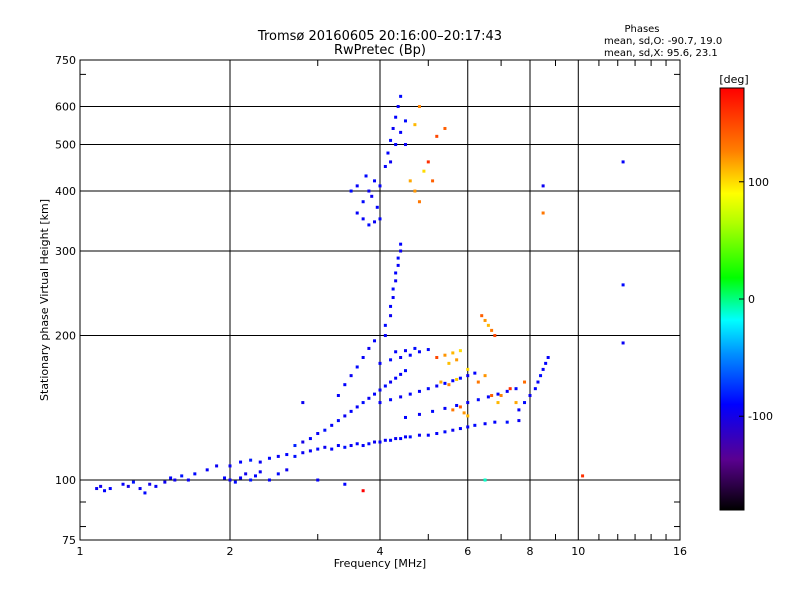 This screenshot has width=800, height=600. Describe the element at coordinates (230, 551) in the screenshot. I see `x-tick-label: 2` at that location.